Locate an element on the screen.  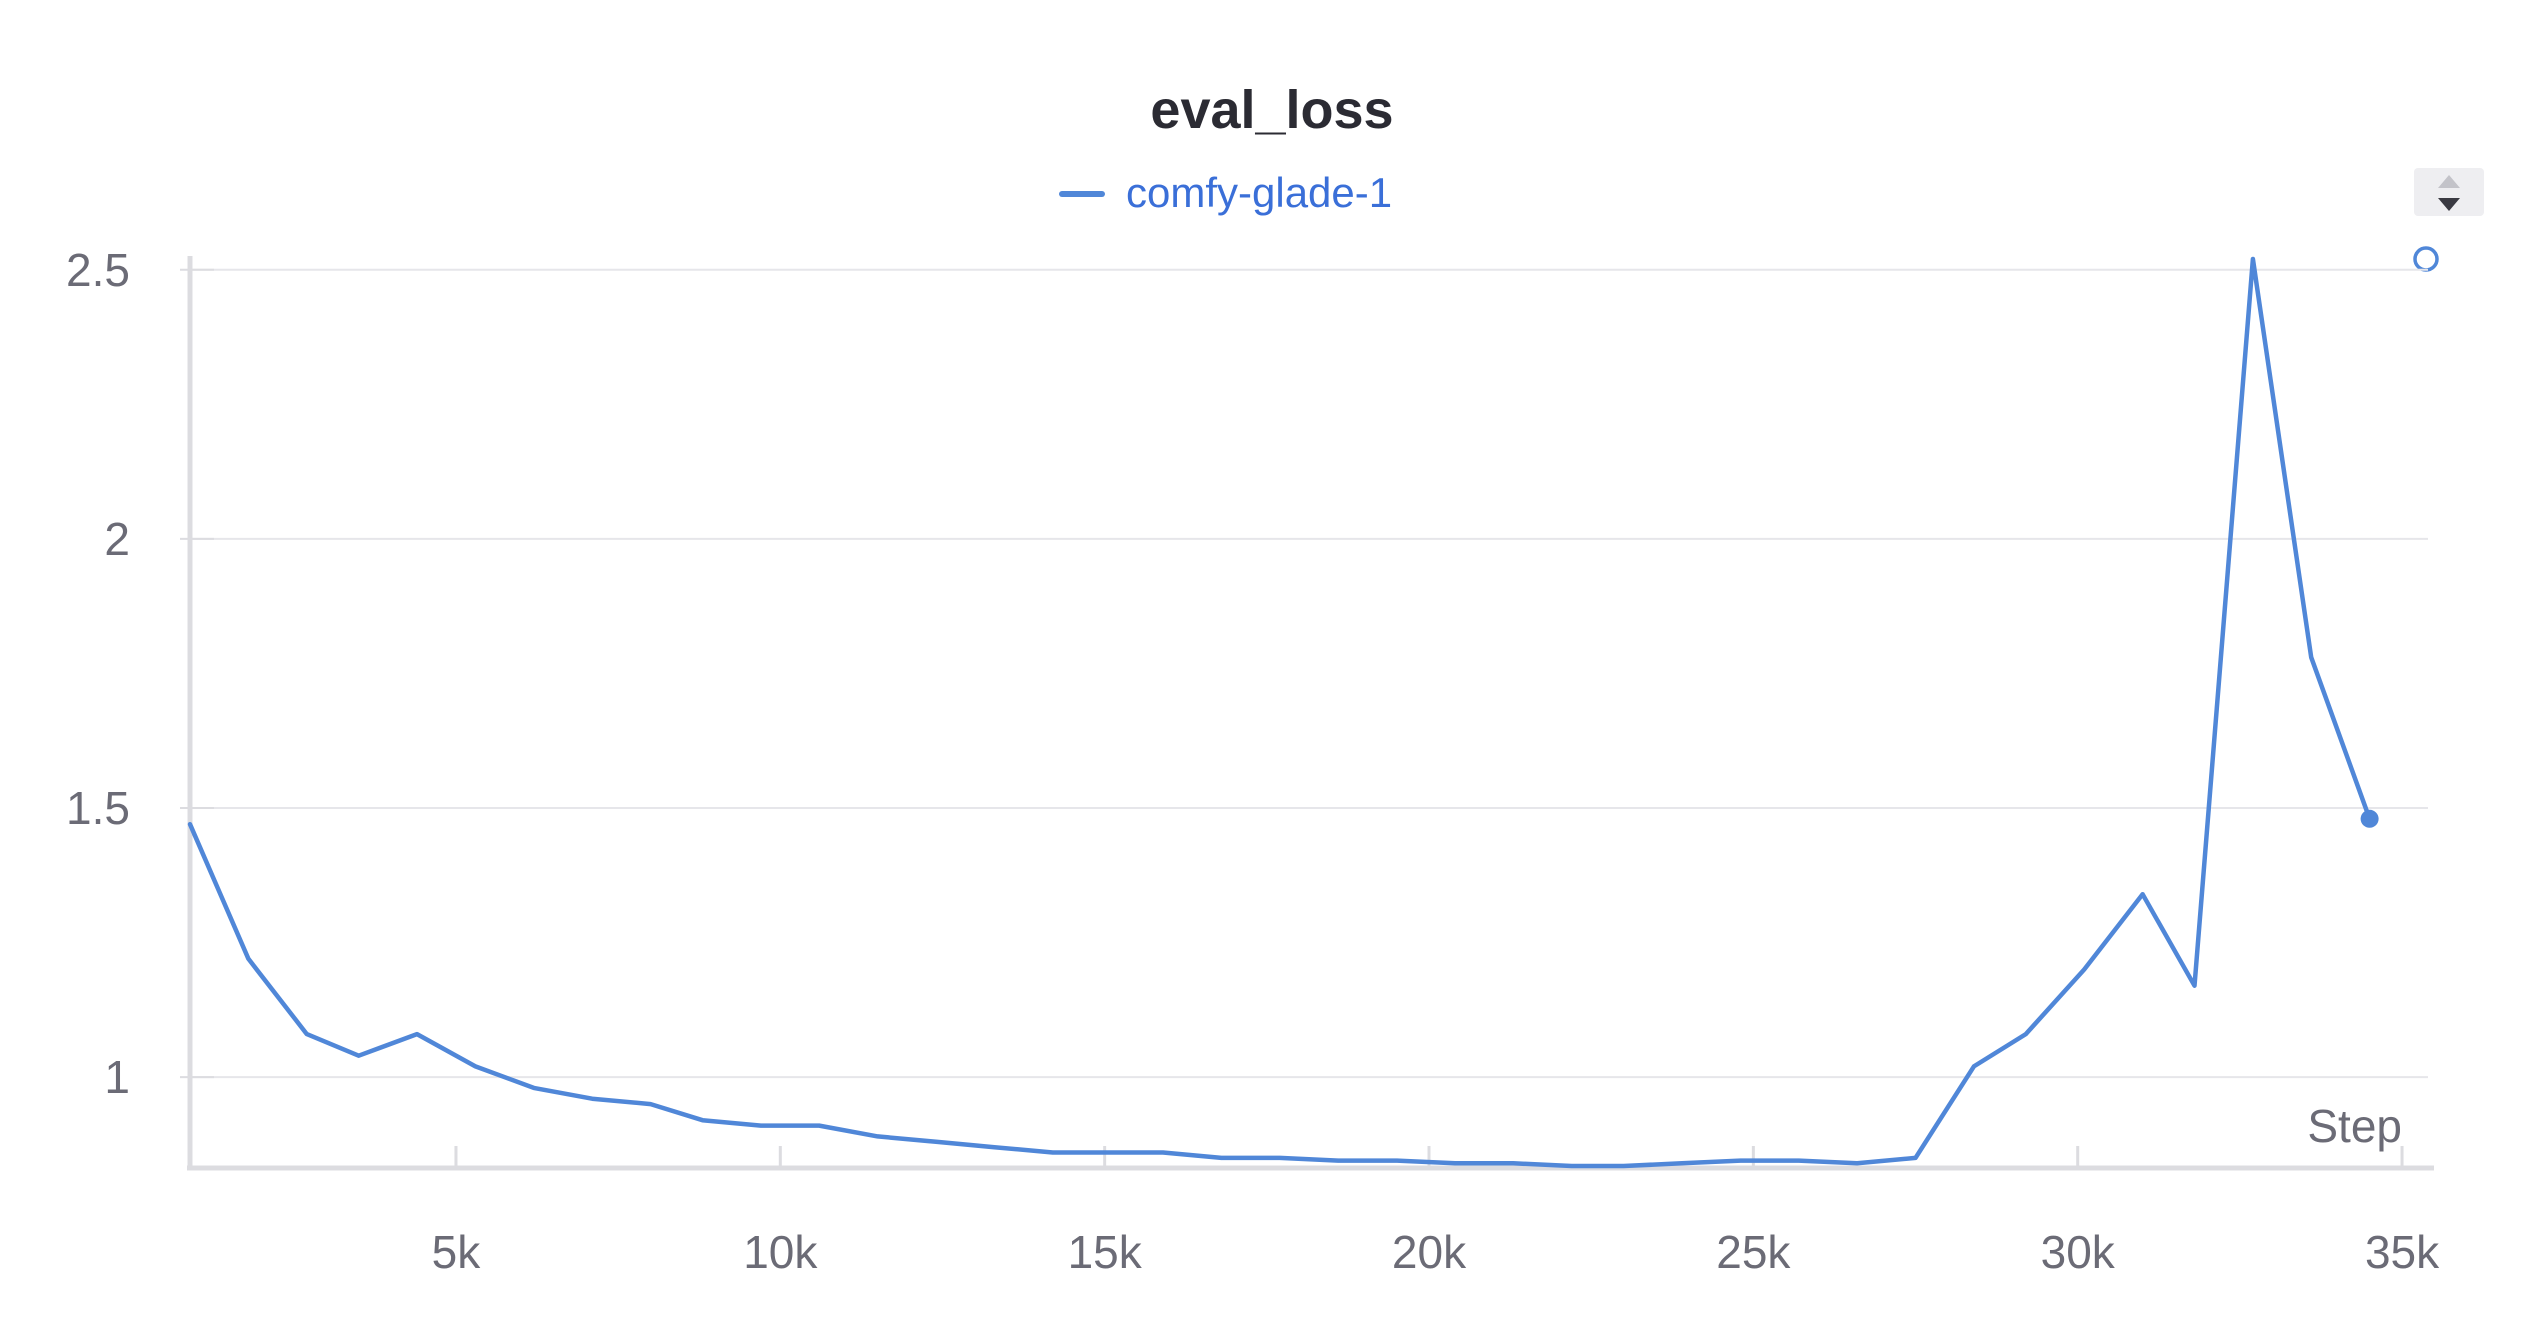
hover-marker-icon is located at coordinates (2426, 259).